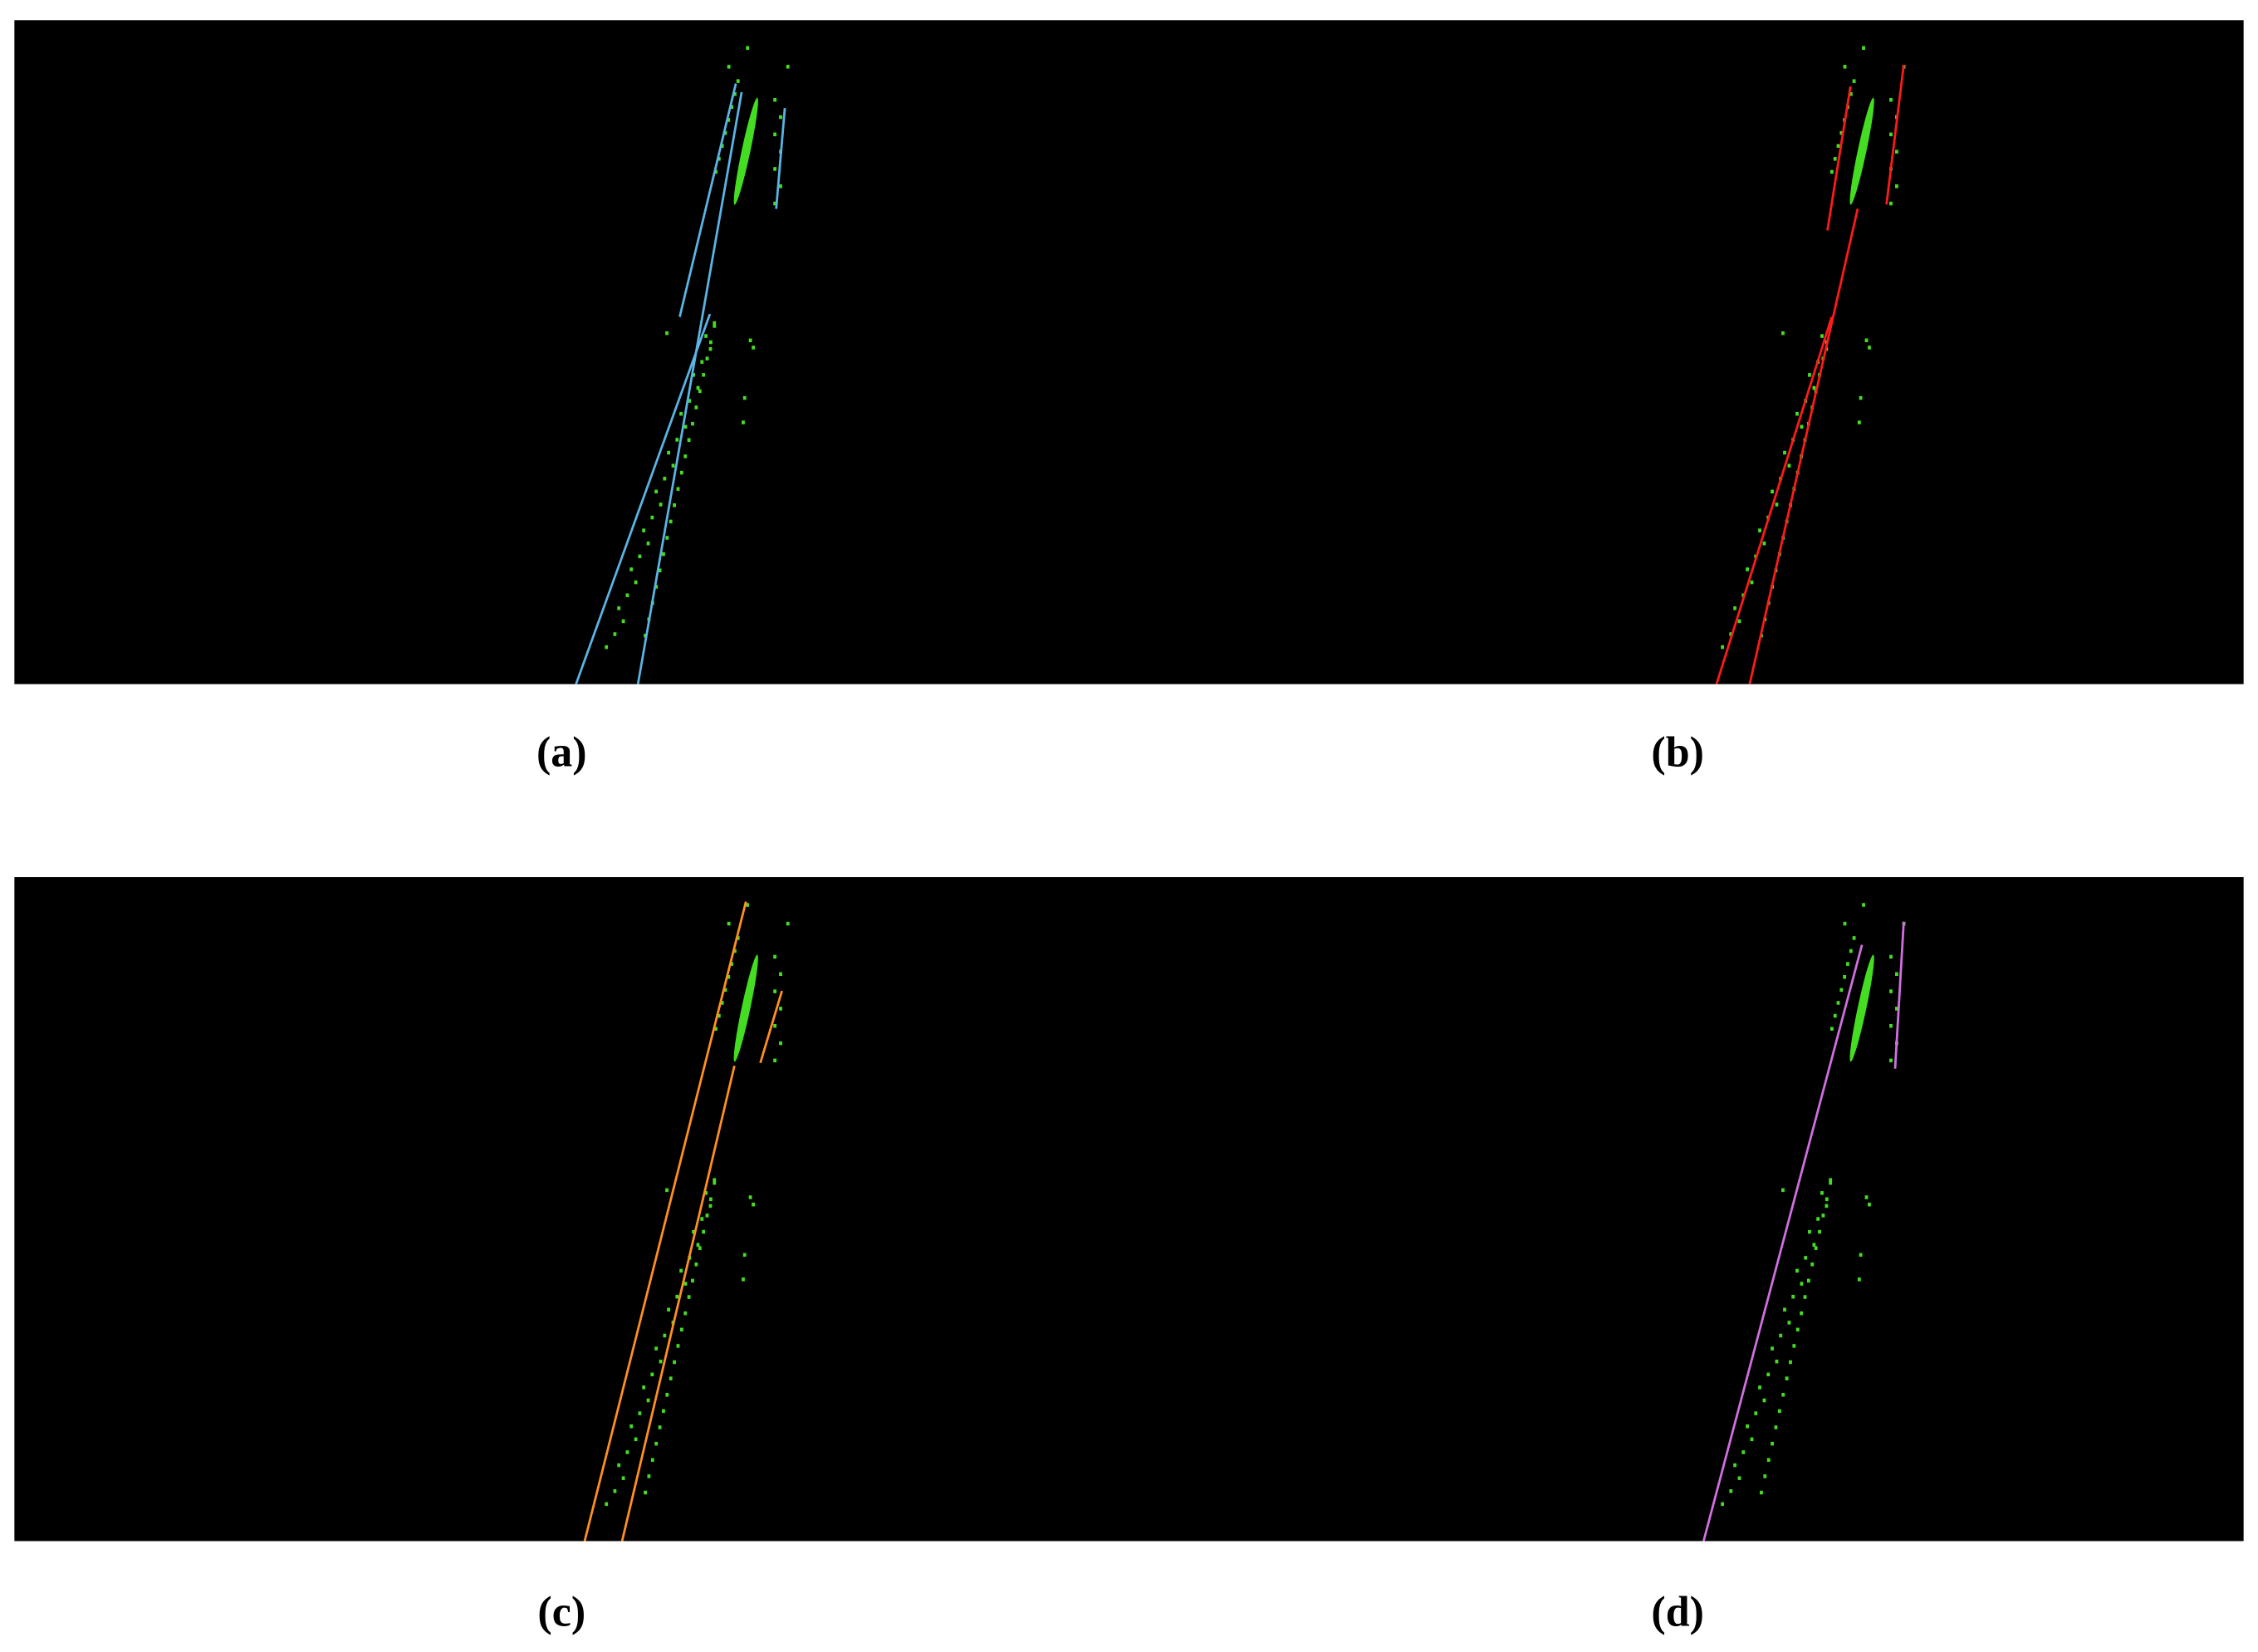  What do you see at coordinates (1677, 752) in the screenshot?
I see `panel-label: (b)` at bounding box center [1677, 752].